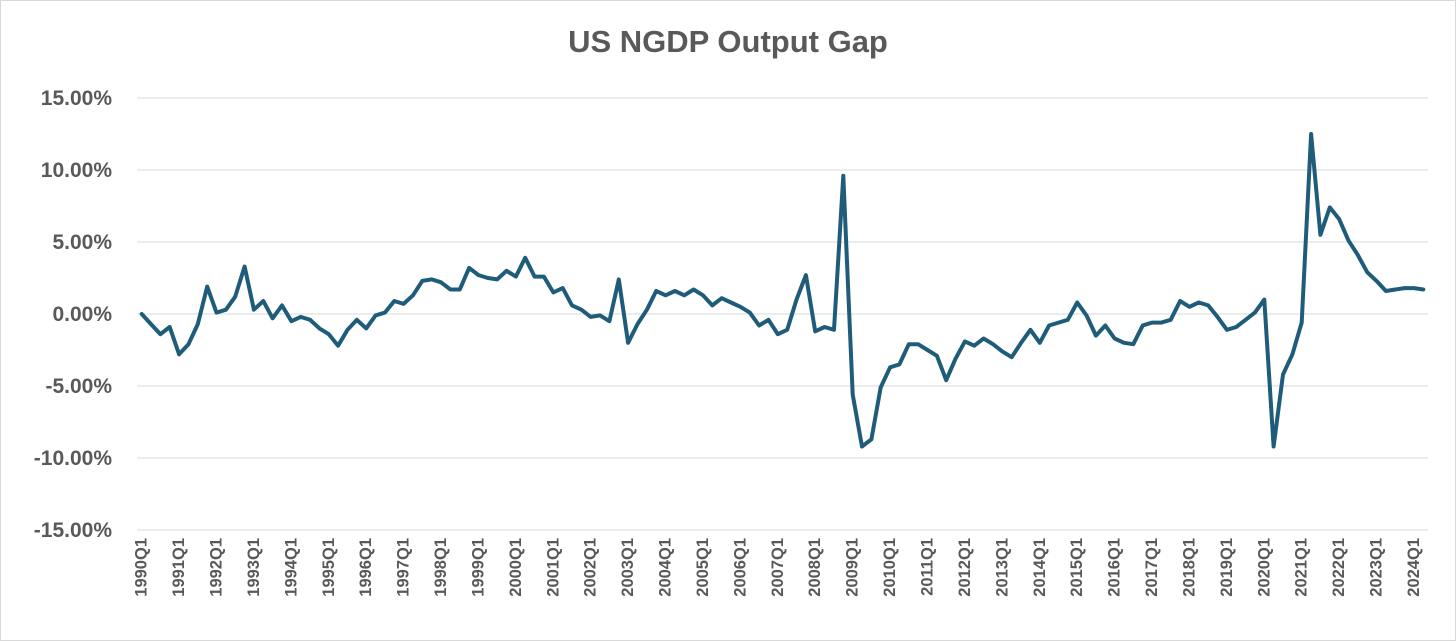 The height and width of the screenshot is (641, 1456). What do you see at coordinates (291, 567) in the screenshot?
I see `x-tick-label: 1994Q1` at bounding box center [291, 567].